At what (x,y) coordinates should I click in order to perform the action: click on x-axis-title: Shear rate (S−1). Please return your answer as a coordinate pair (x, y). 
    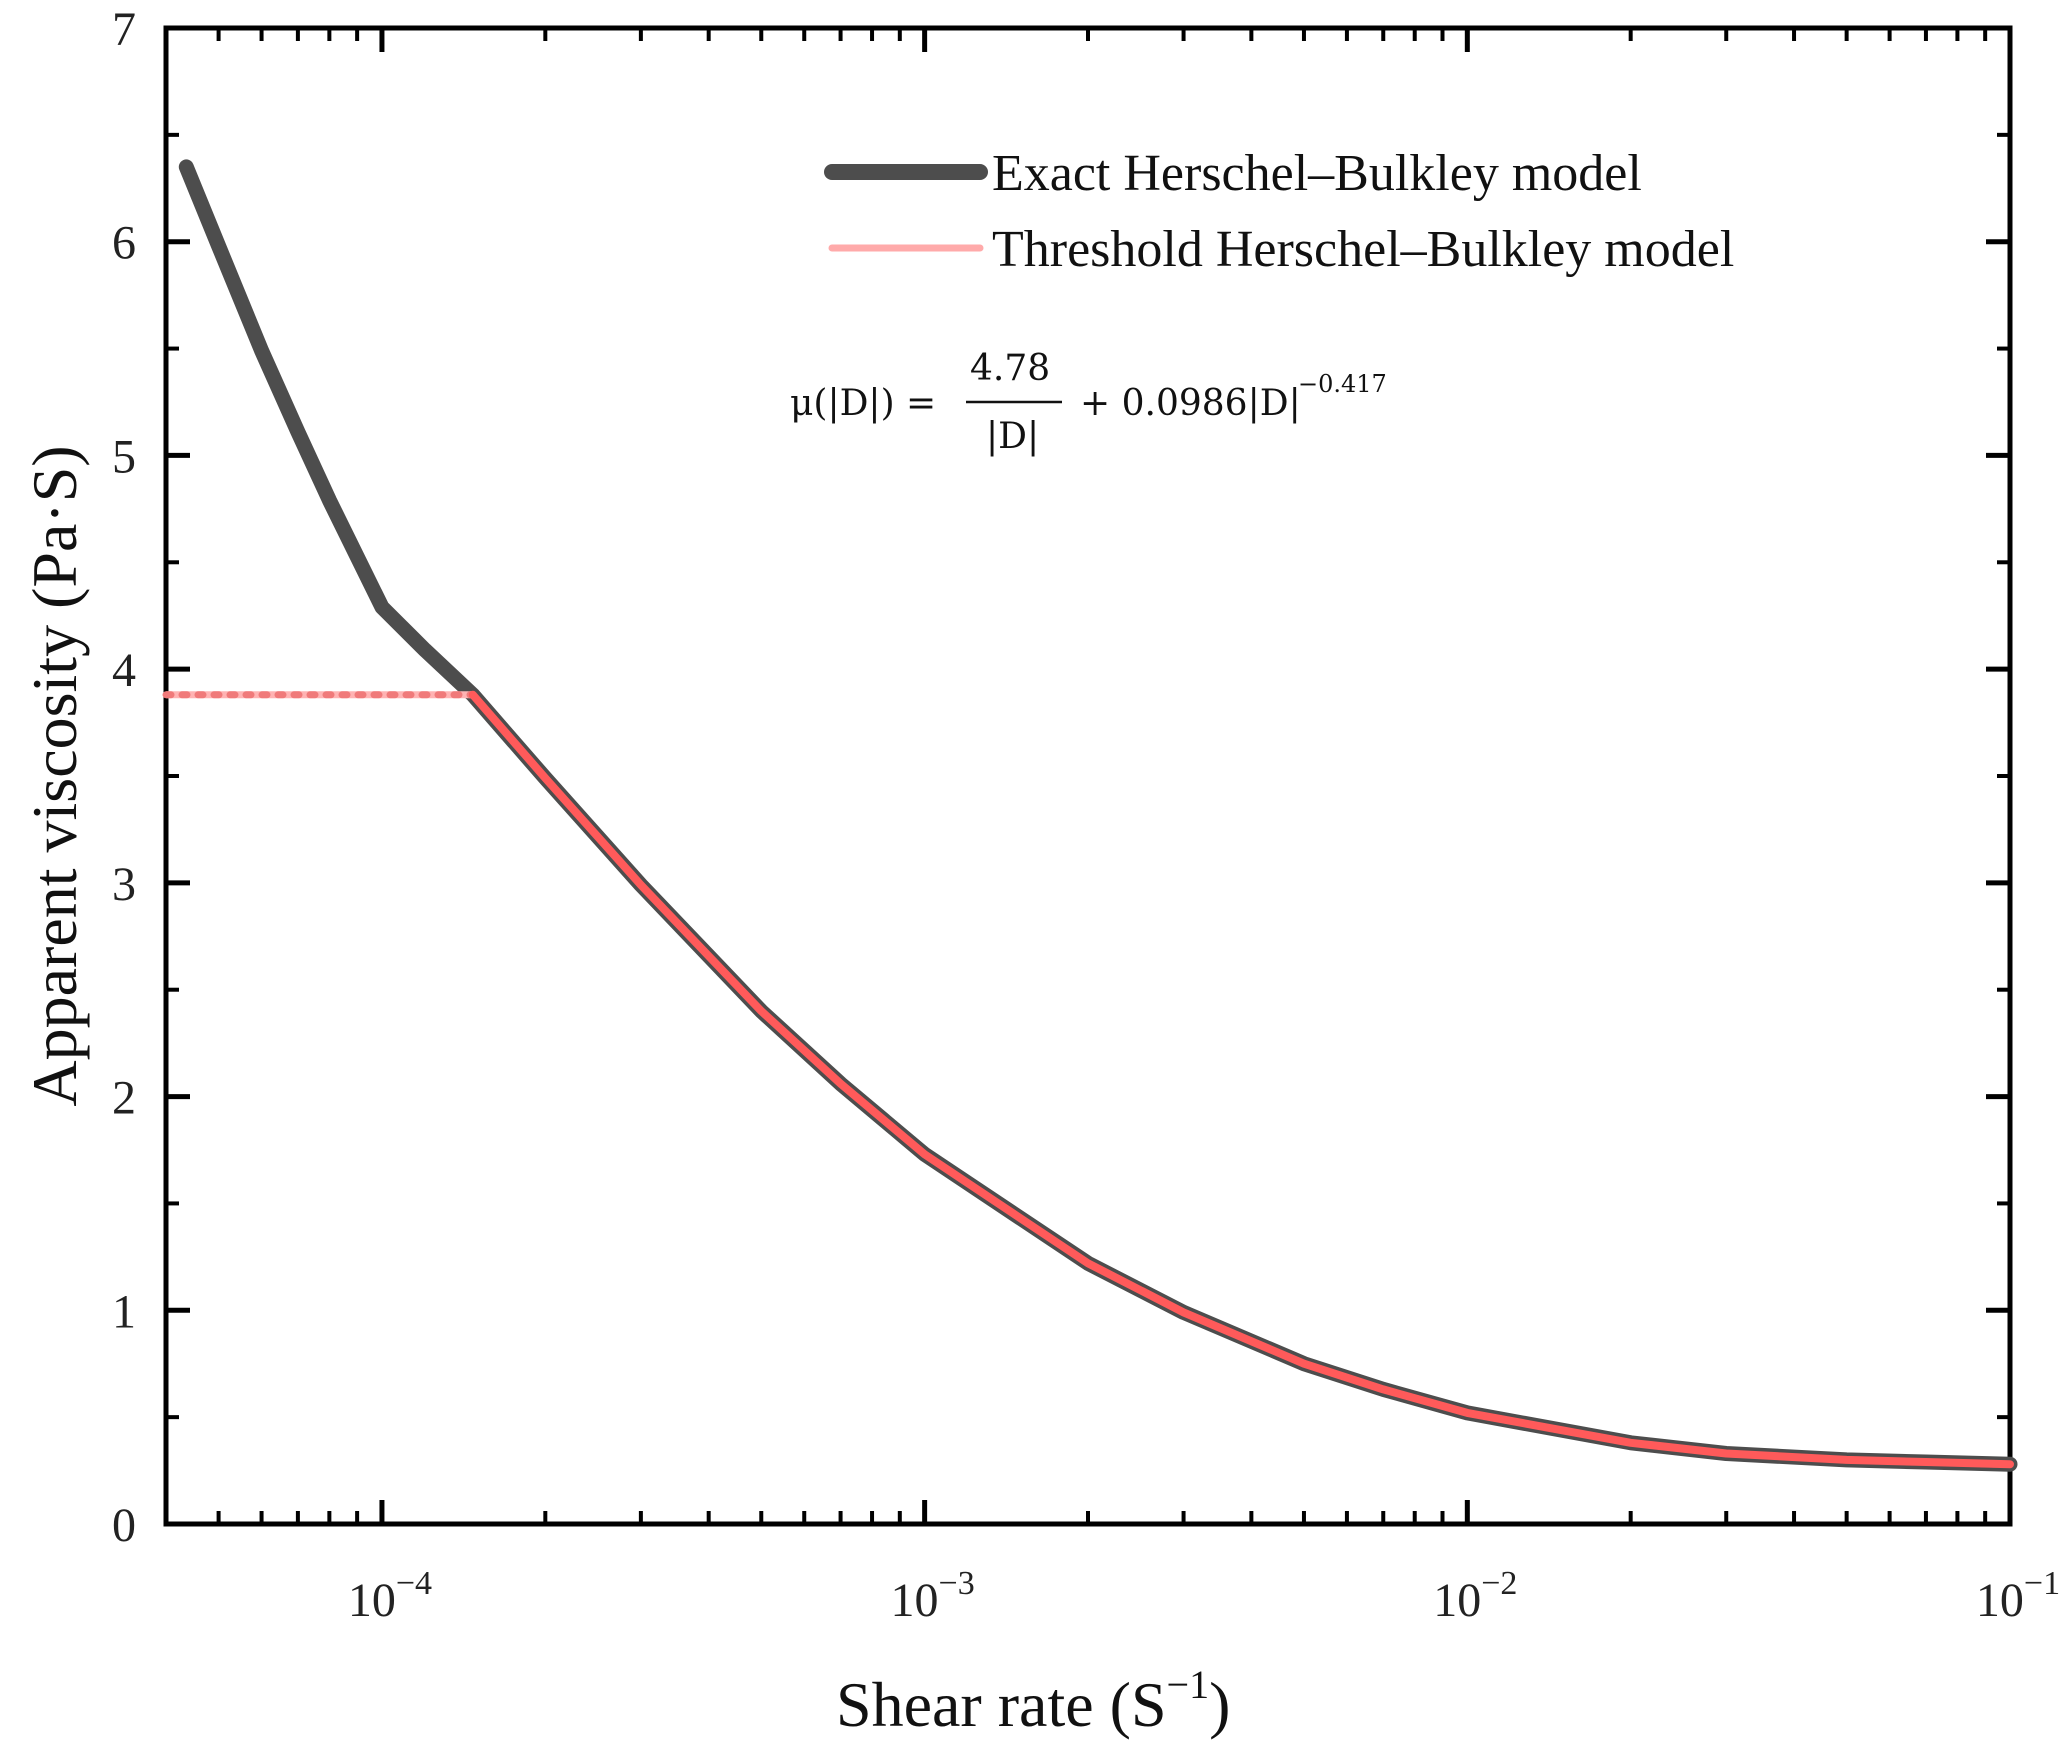
    Looking at the image, I should click on (1033, 1701).